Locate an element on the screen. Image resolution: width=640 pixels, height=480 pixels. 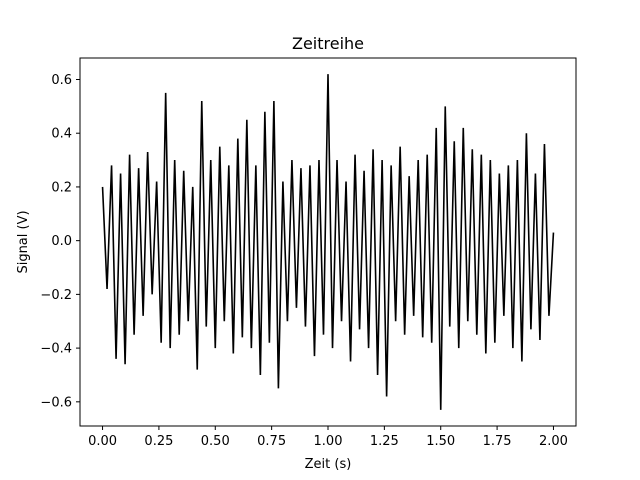
x-tick-label: 0.50 is located at coordinates (215, 441).